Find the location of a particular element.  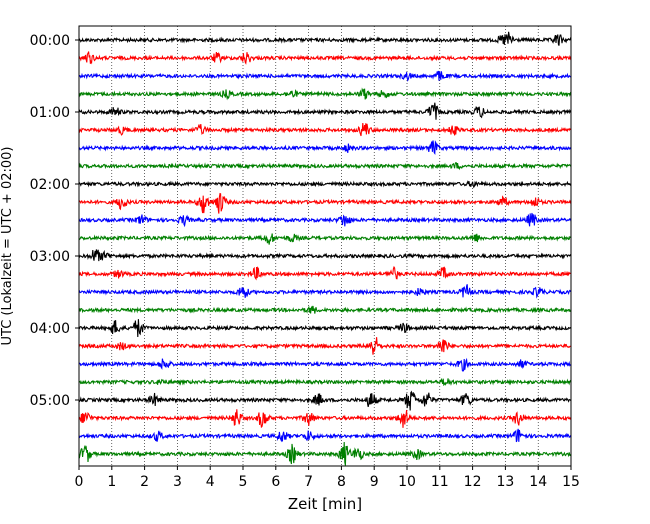

y-tick-label: 00:00 is located at coordinates (50, 41).